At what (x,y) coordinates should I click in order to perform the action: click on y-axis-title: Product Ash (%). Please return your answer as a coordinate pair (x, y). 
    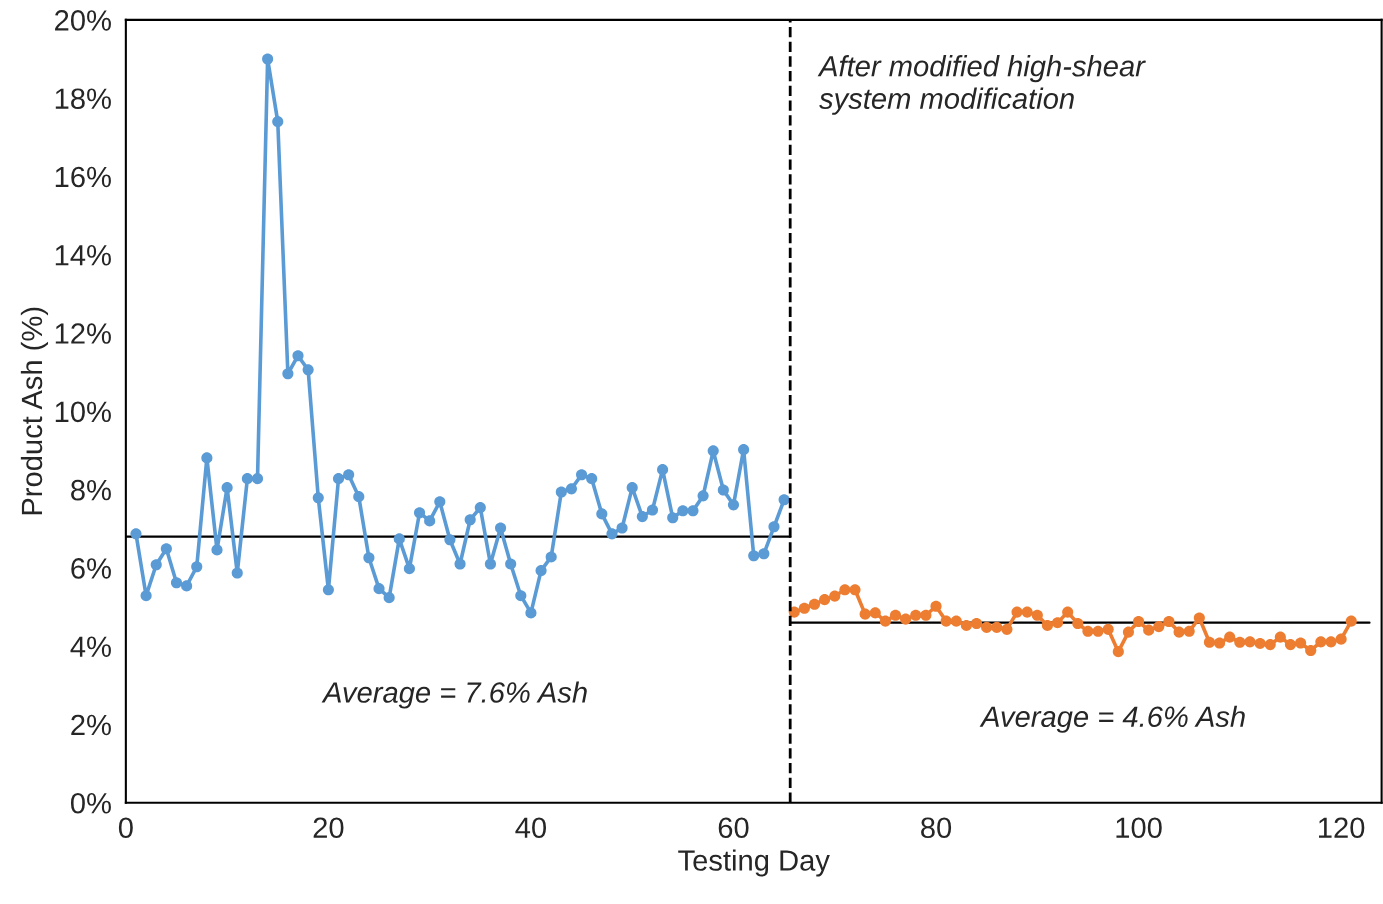
    Looking at the image, I should click on (34, 411).